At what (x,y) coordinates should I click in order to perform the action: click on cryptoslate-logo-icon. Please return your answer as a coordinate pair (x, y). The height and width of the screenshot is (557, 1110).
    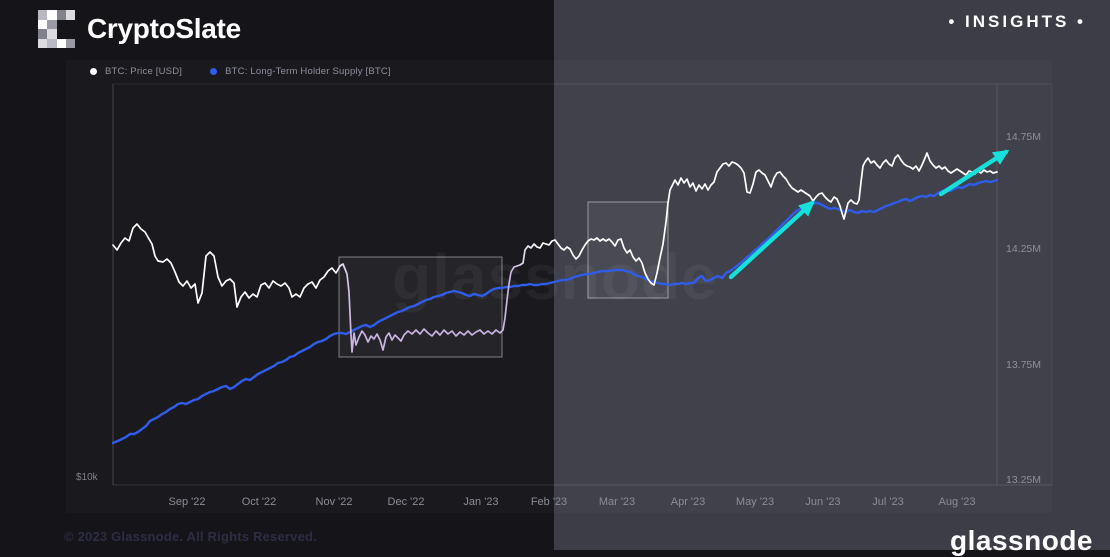
    Looking at the image, I should click on (56, 29).